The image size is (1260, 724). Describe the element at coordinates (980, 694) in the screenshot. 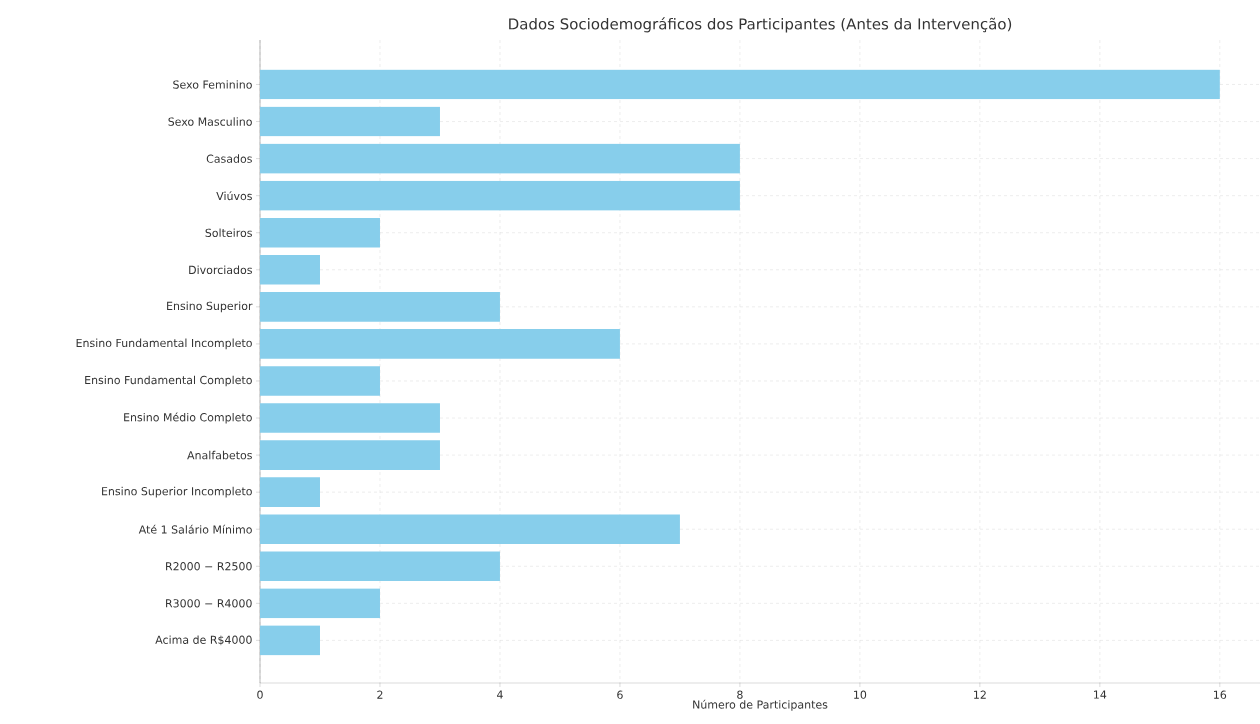

I see `x-tick-label: 12` at that location.